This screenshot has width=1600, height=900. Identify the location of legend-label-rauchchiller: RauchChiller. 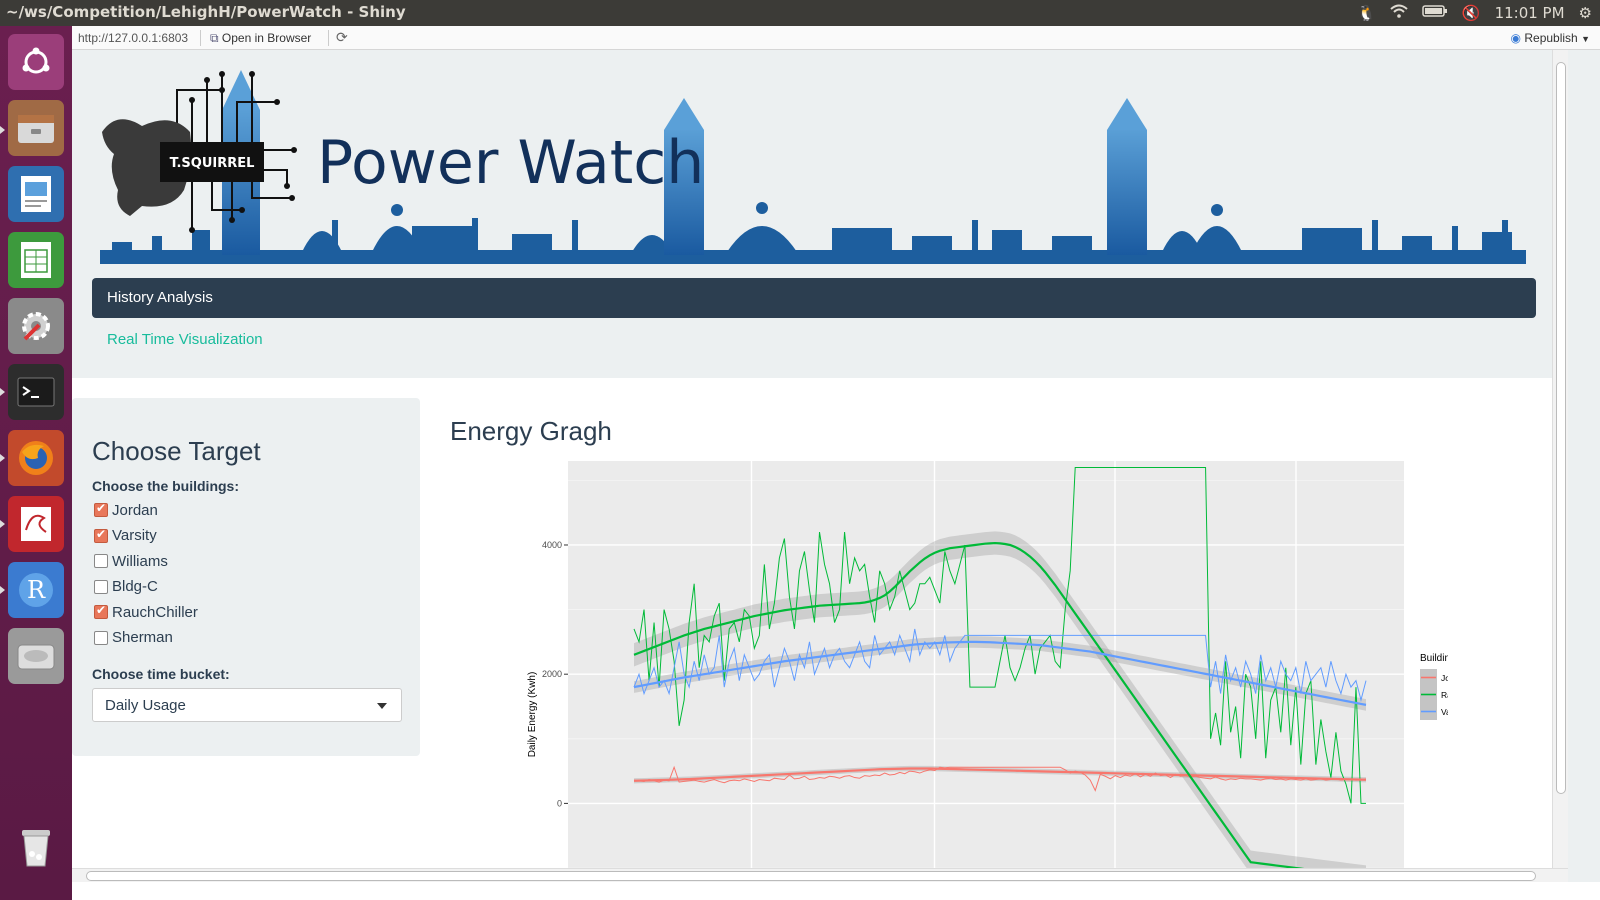
(1444, 695).